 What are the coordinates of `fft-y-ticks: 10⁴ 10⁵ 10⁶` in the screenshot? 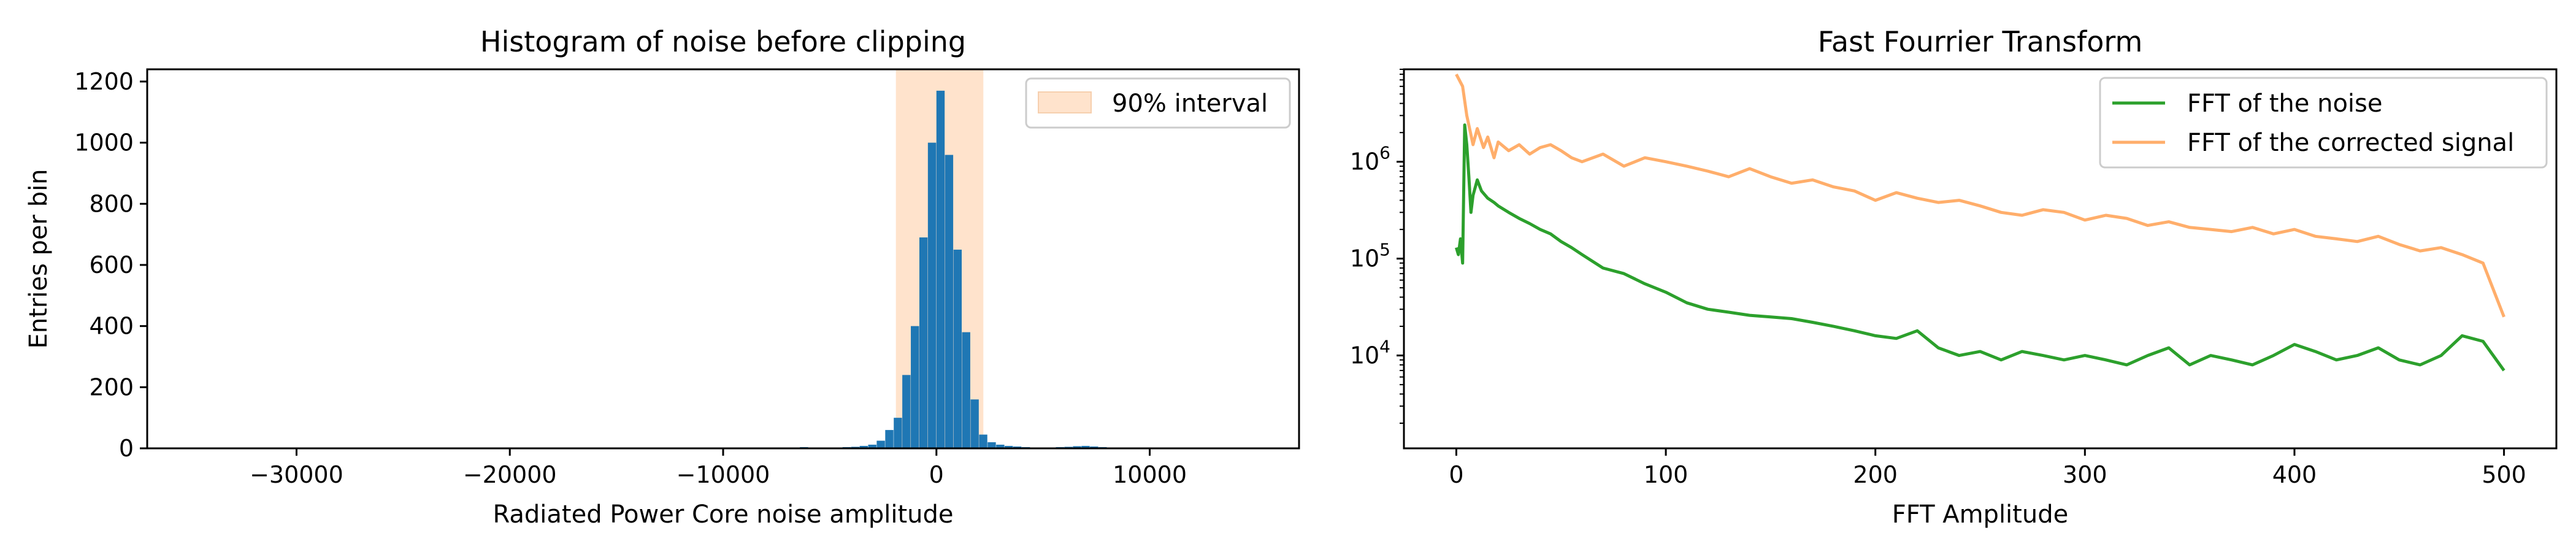 It's located at (1377, 246).